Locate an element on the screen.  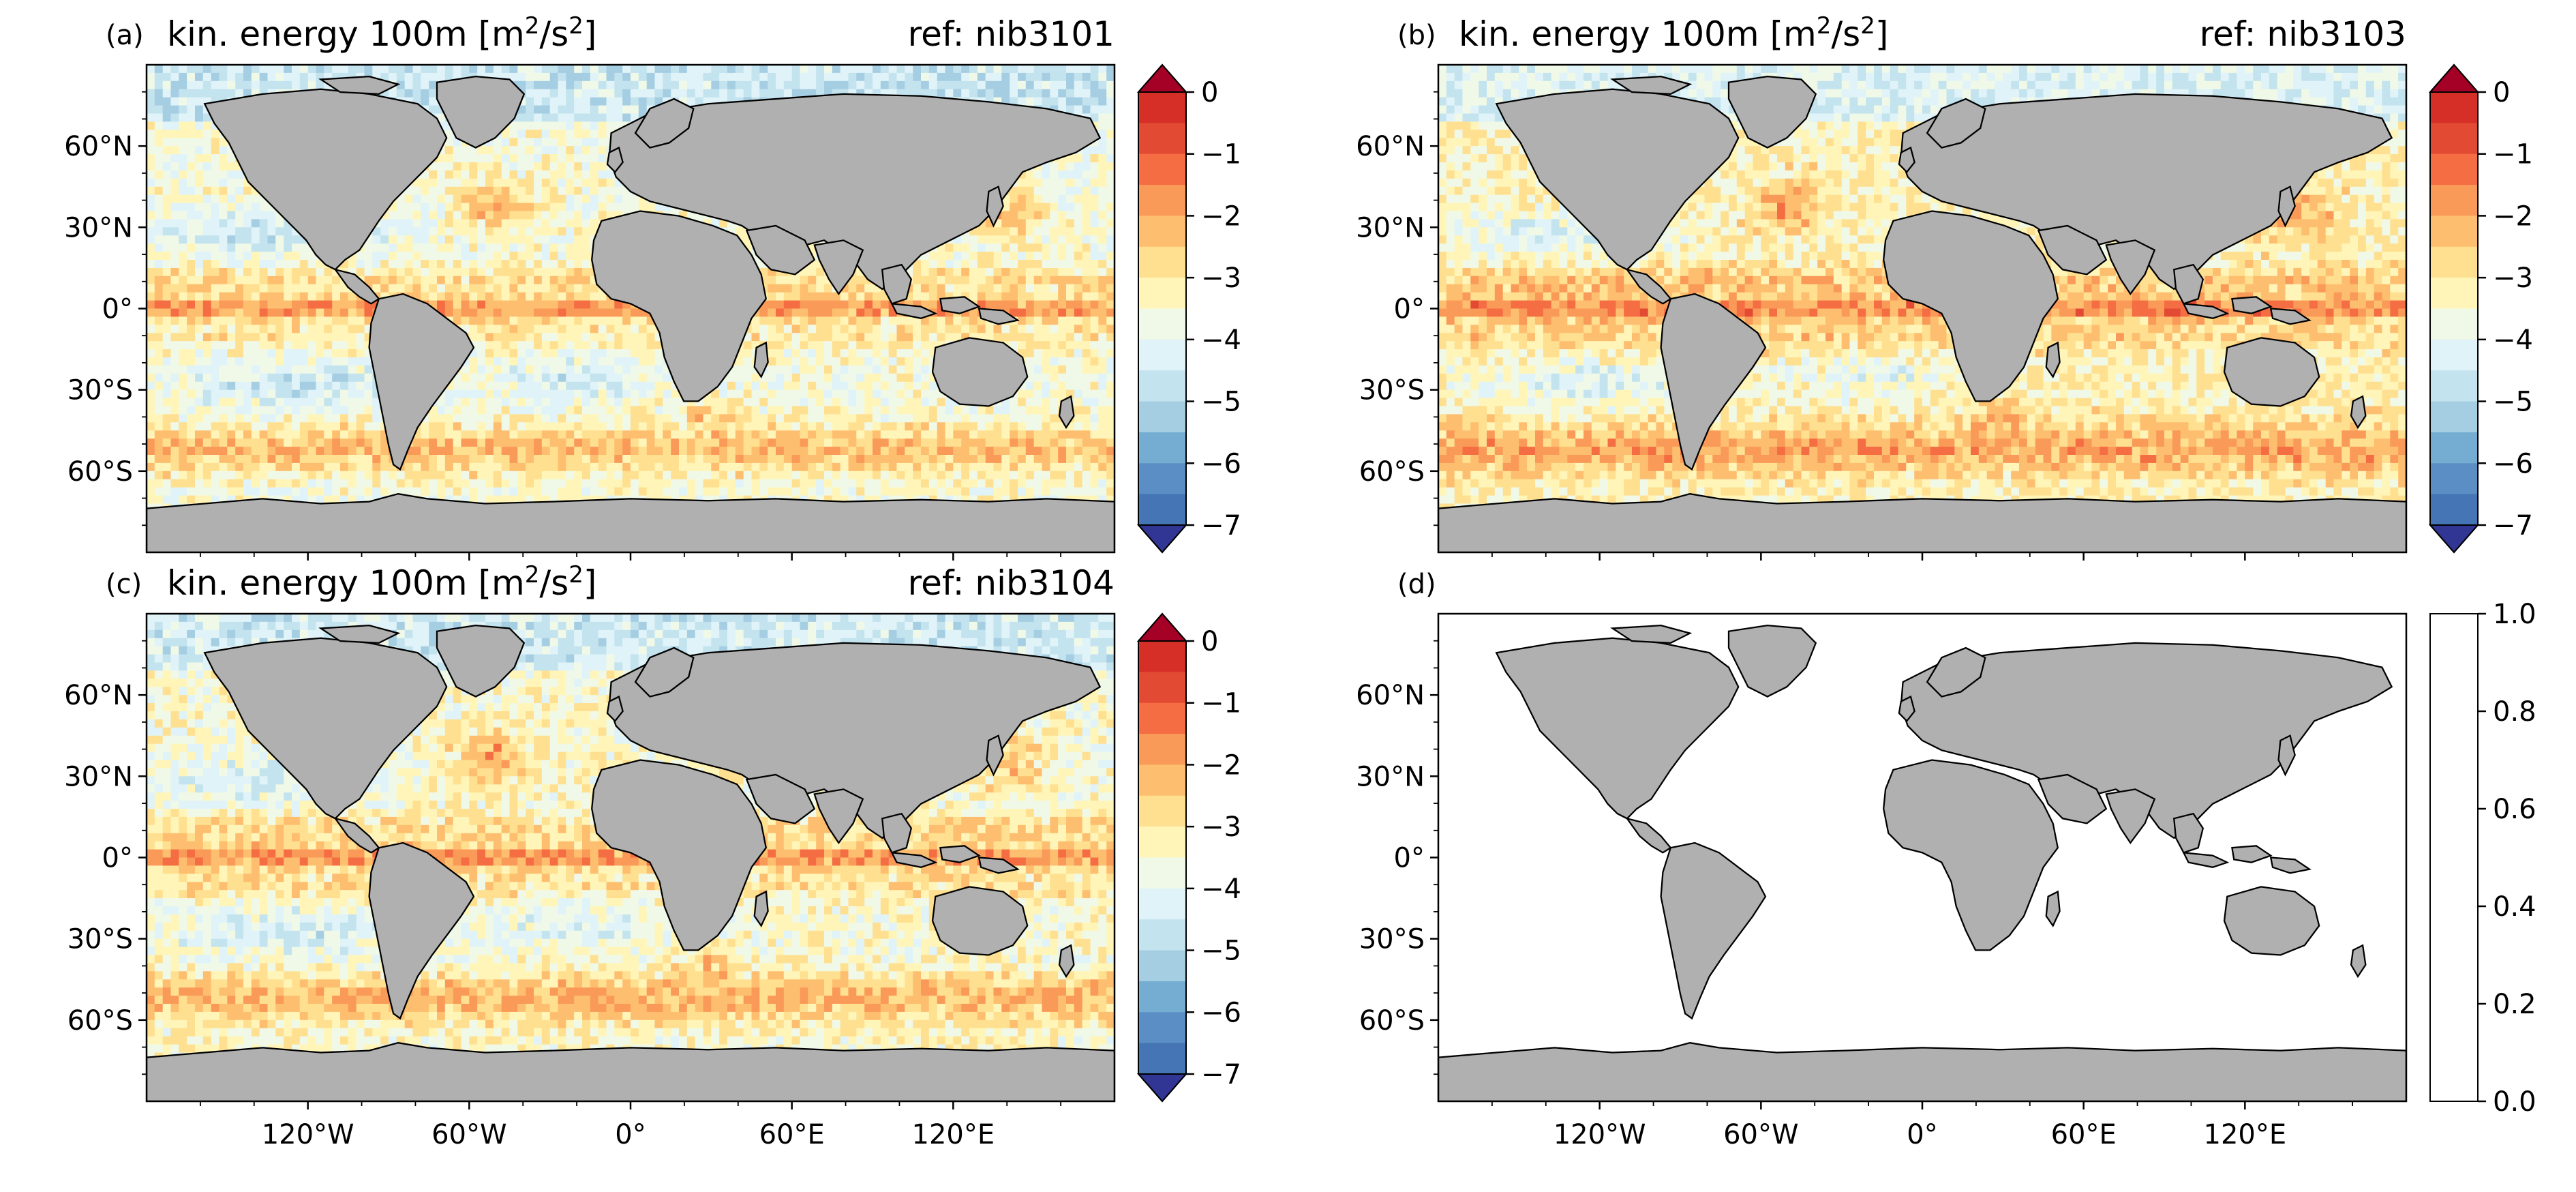
panel-label: (d) is located at coordinates (1416, 584).